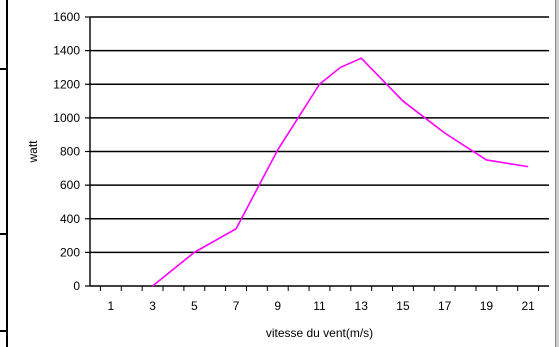 Image resolution: width=559 pixels, height=347 pixels. Describe the element at coordinates (319, 333) in the screenshot. I see `x-axis-title: vitesse du vent(m/s)` at that location.